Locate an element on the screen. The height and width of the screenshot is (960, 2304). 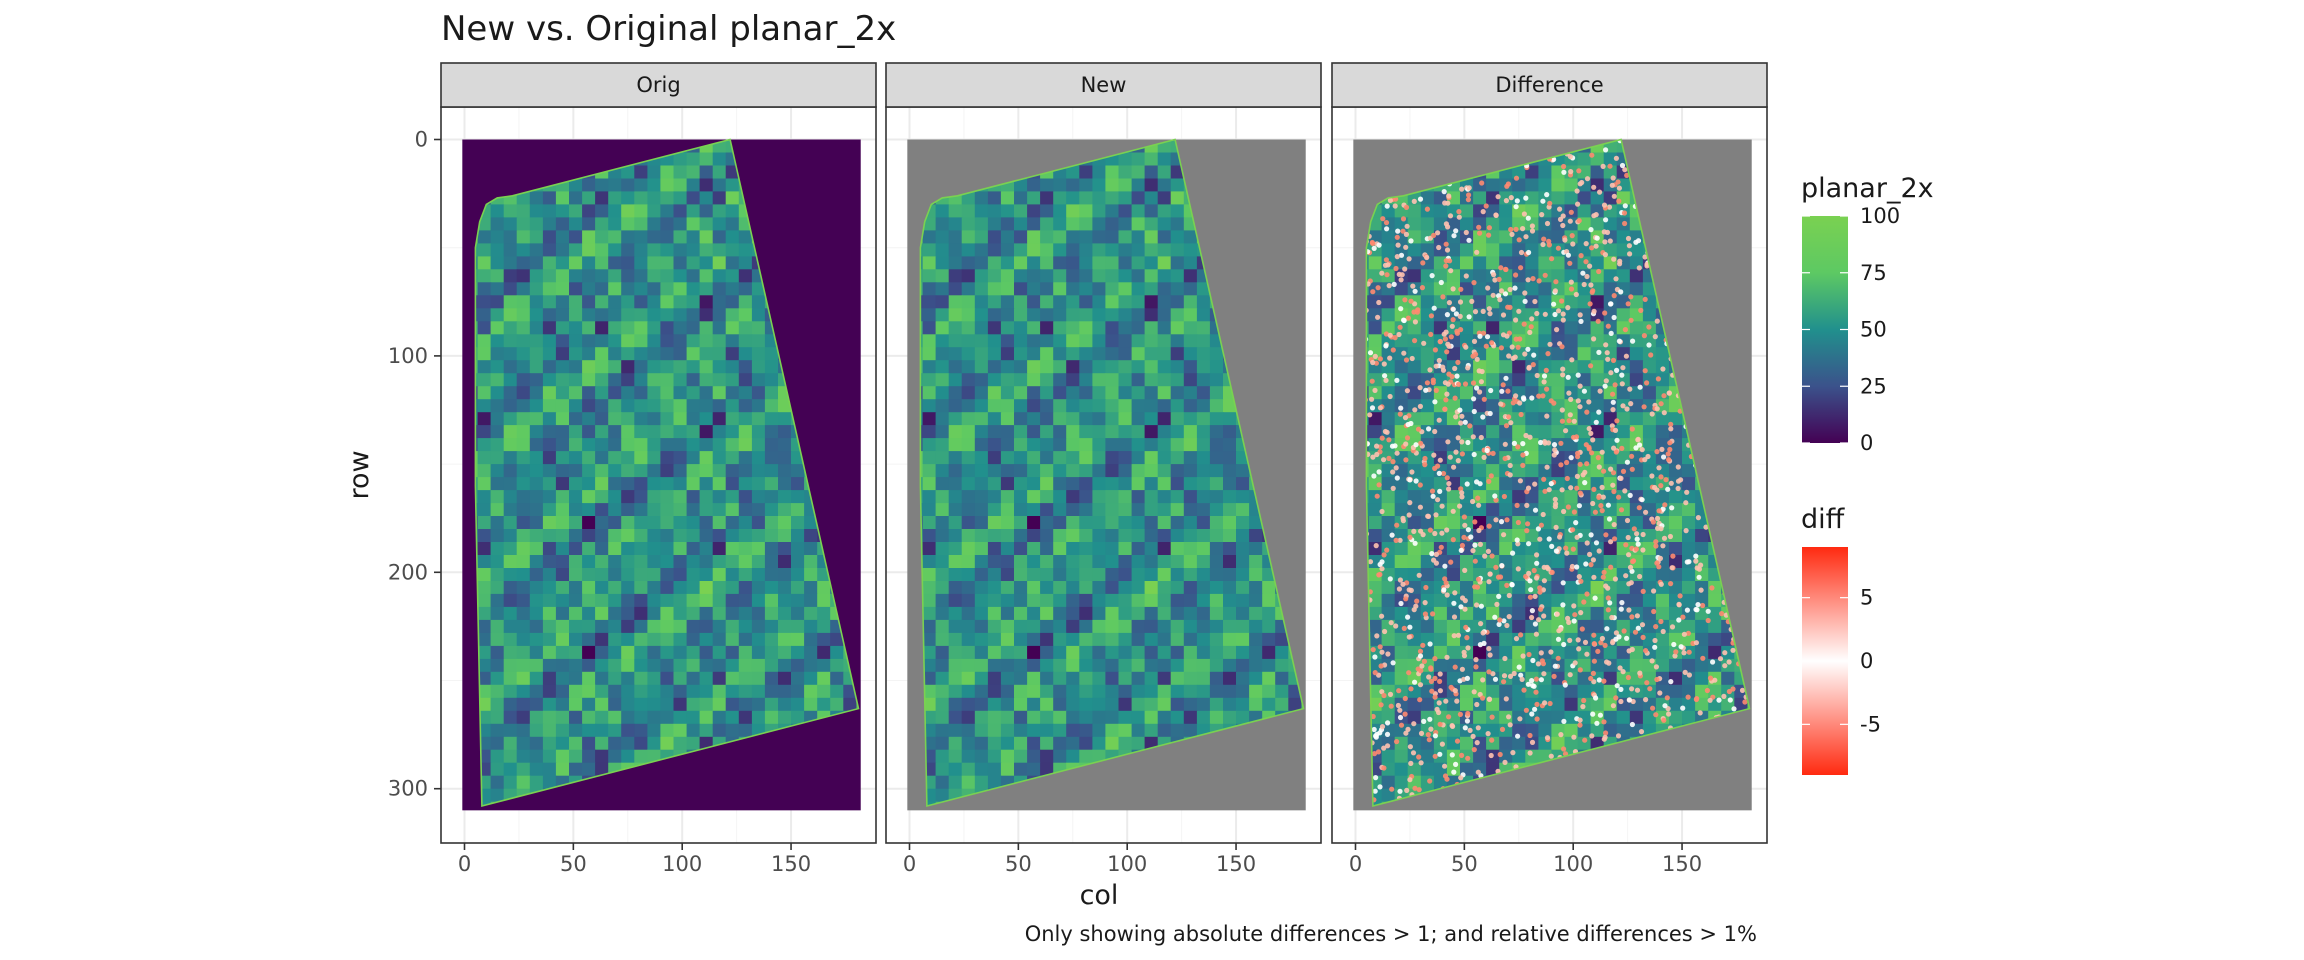
facet-strip is located at coordinates (658, 85).